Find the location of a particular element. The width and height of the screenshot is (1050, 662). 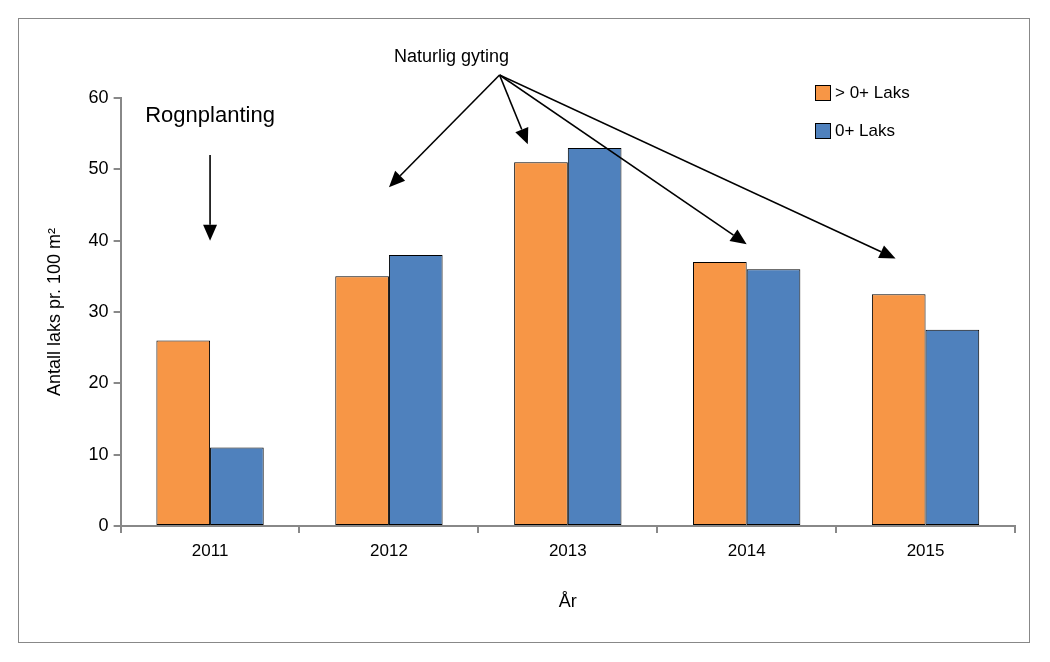

text: Naturlig gyting is located at coordinates (452, 55).